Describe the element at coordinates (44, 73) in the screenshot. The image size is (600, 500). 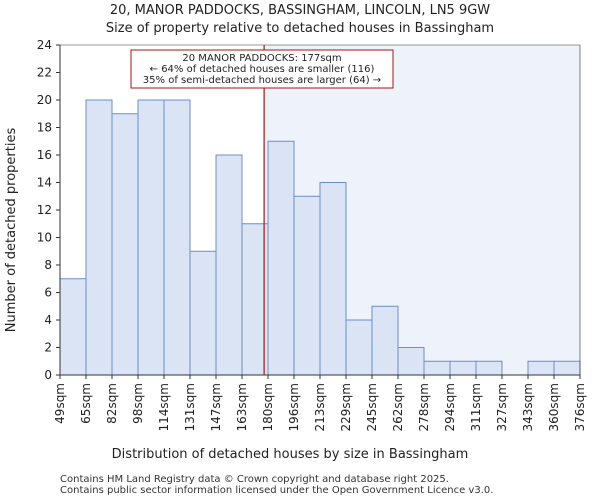
I see `y-tick-label: 22` at that location.